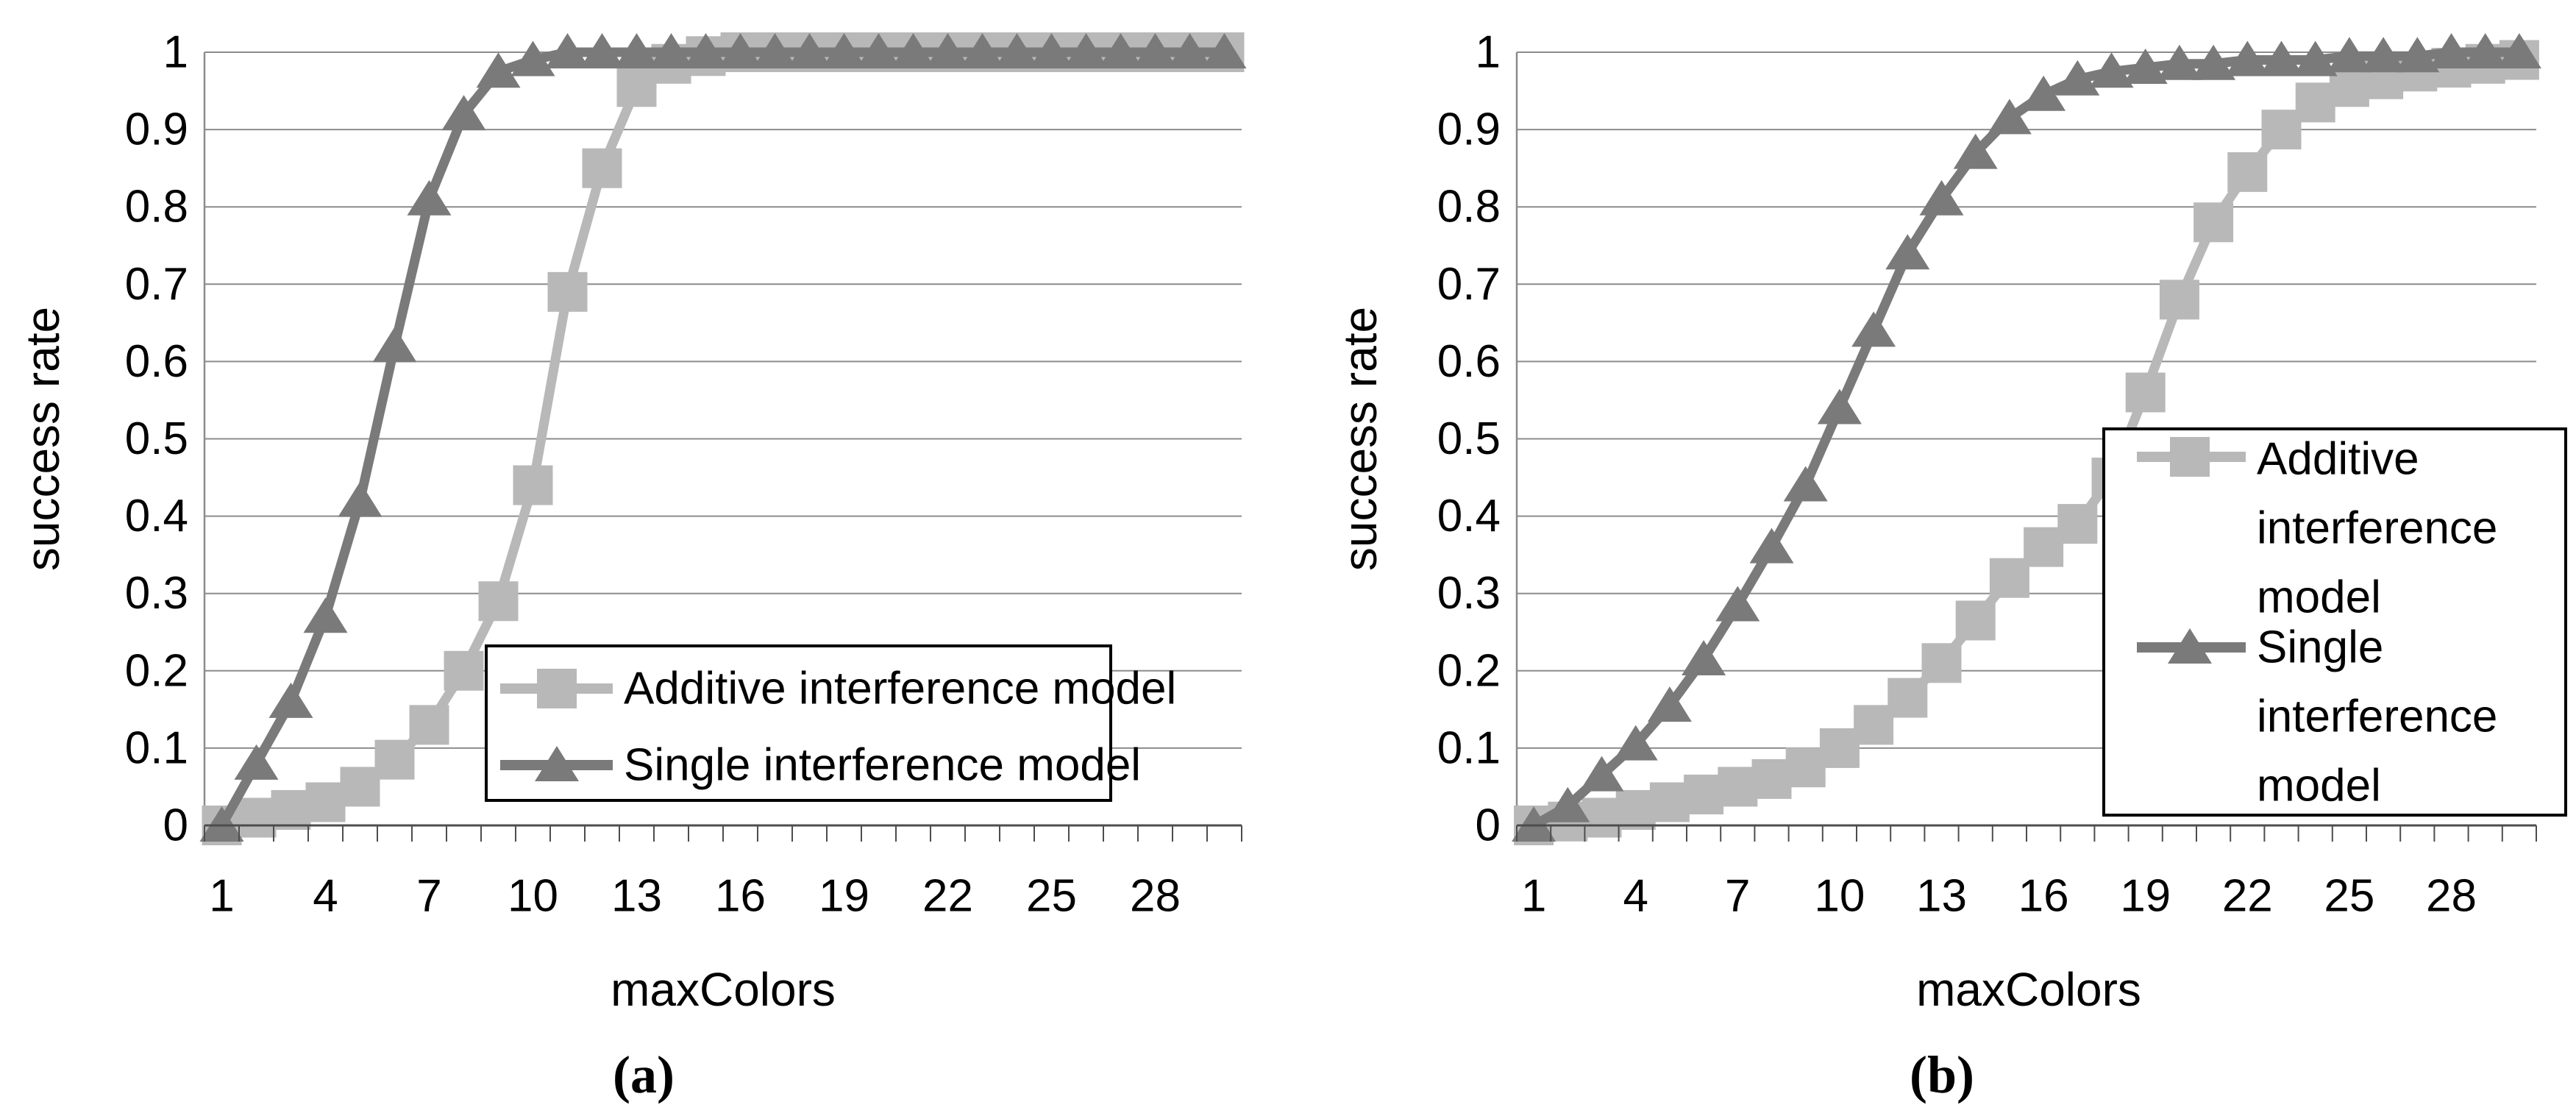 The height and width of the screenshot is (1116, 2576). I want to click on y-tick-label: 0.2, so click(1469, 670).